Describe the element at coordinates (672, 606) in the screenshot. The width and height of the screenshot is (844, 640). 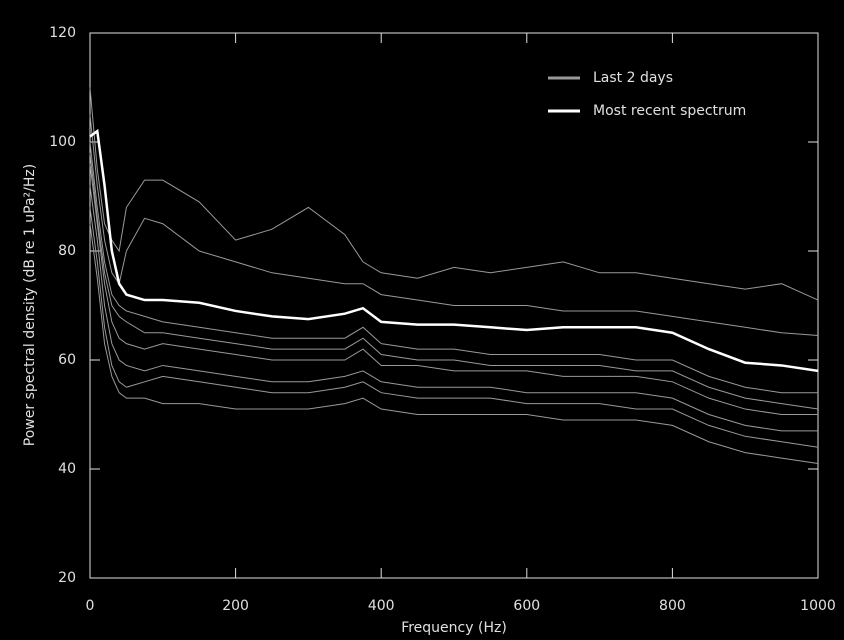
I see `x-tick-label: 800` at that location.